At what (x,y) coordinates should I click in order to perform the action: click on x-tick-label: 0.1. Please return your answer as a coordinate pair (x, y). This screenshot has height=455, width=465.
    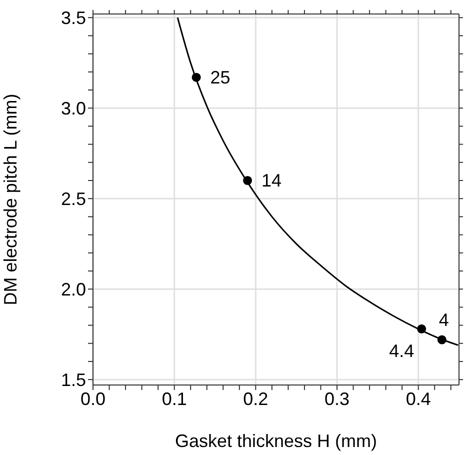
    Looking at the image, I should click on (174, 398).